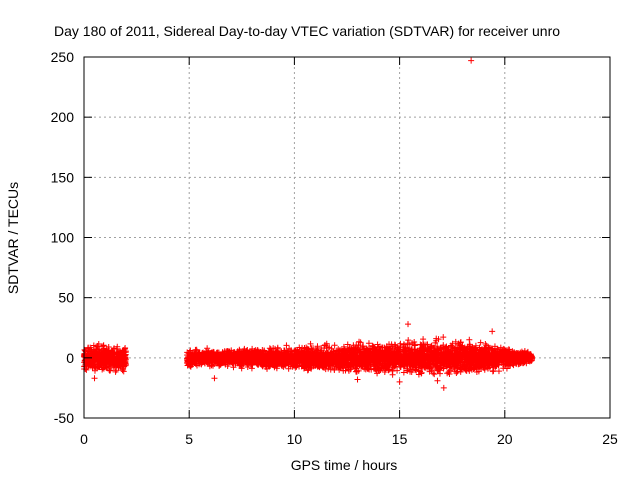 Image resolution: width=640 pixels, height=480 pixels. Describe the element at coordinates (66, 298) in the screenshot. I see `y-tick-label: 50` at that location.